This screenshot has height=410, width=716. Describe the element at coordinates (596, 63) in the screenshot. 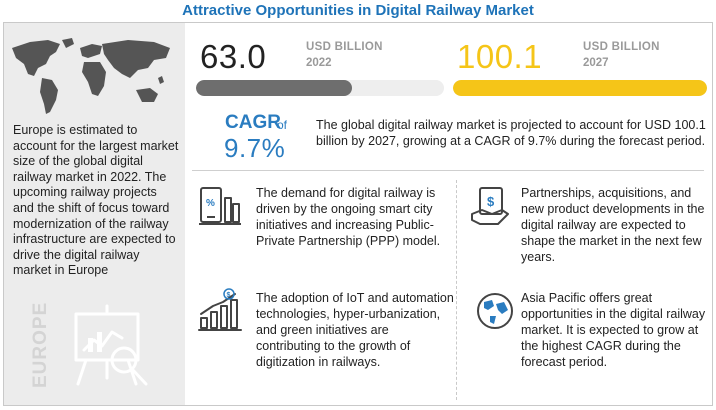

I see `market-2027-year: 2027` at that location.